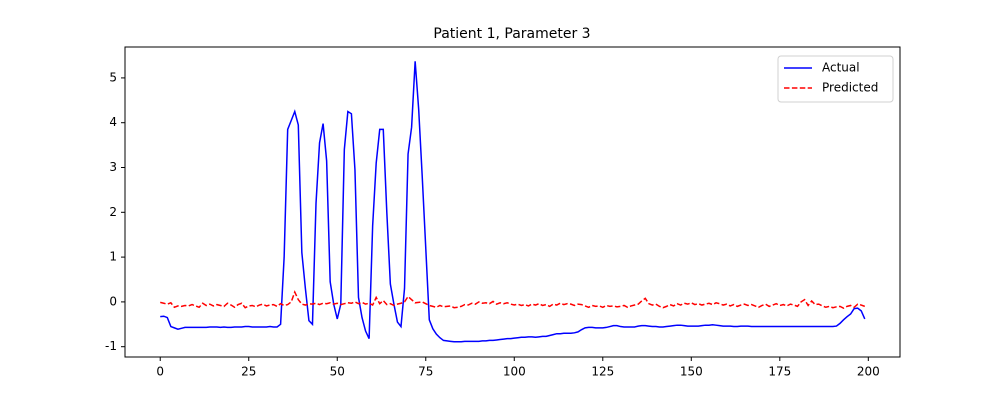 Image resolution: width=1000 pixels, height=404 pixels. Describe the element at coordinates (691, 372) in the screenshot. I see `x-tick-label: 150` at that location.